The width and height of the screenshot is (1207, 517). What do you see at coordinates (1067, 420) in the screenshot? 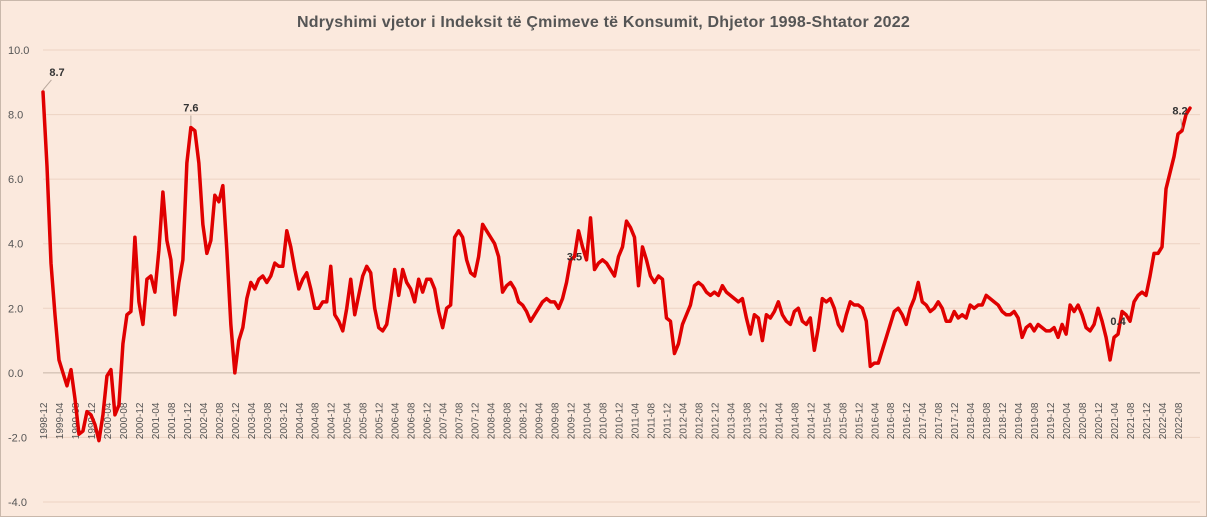
I see `x-tick-label: 2020-04` at bounding box center [1067, 420].